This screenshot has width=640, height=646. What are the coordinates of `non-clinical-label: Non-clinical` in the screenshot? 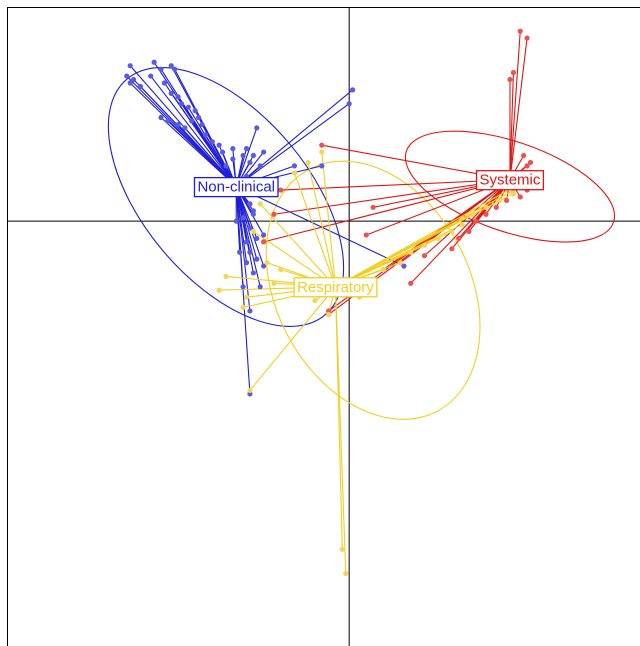 It's located at (236, 187).